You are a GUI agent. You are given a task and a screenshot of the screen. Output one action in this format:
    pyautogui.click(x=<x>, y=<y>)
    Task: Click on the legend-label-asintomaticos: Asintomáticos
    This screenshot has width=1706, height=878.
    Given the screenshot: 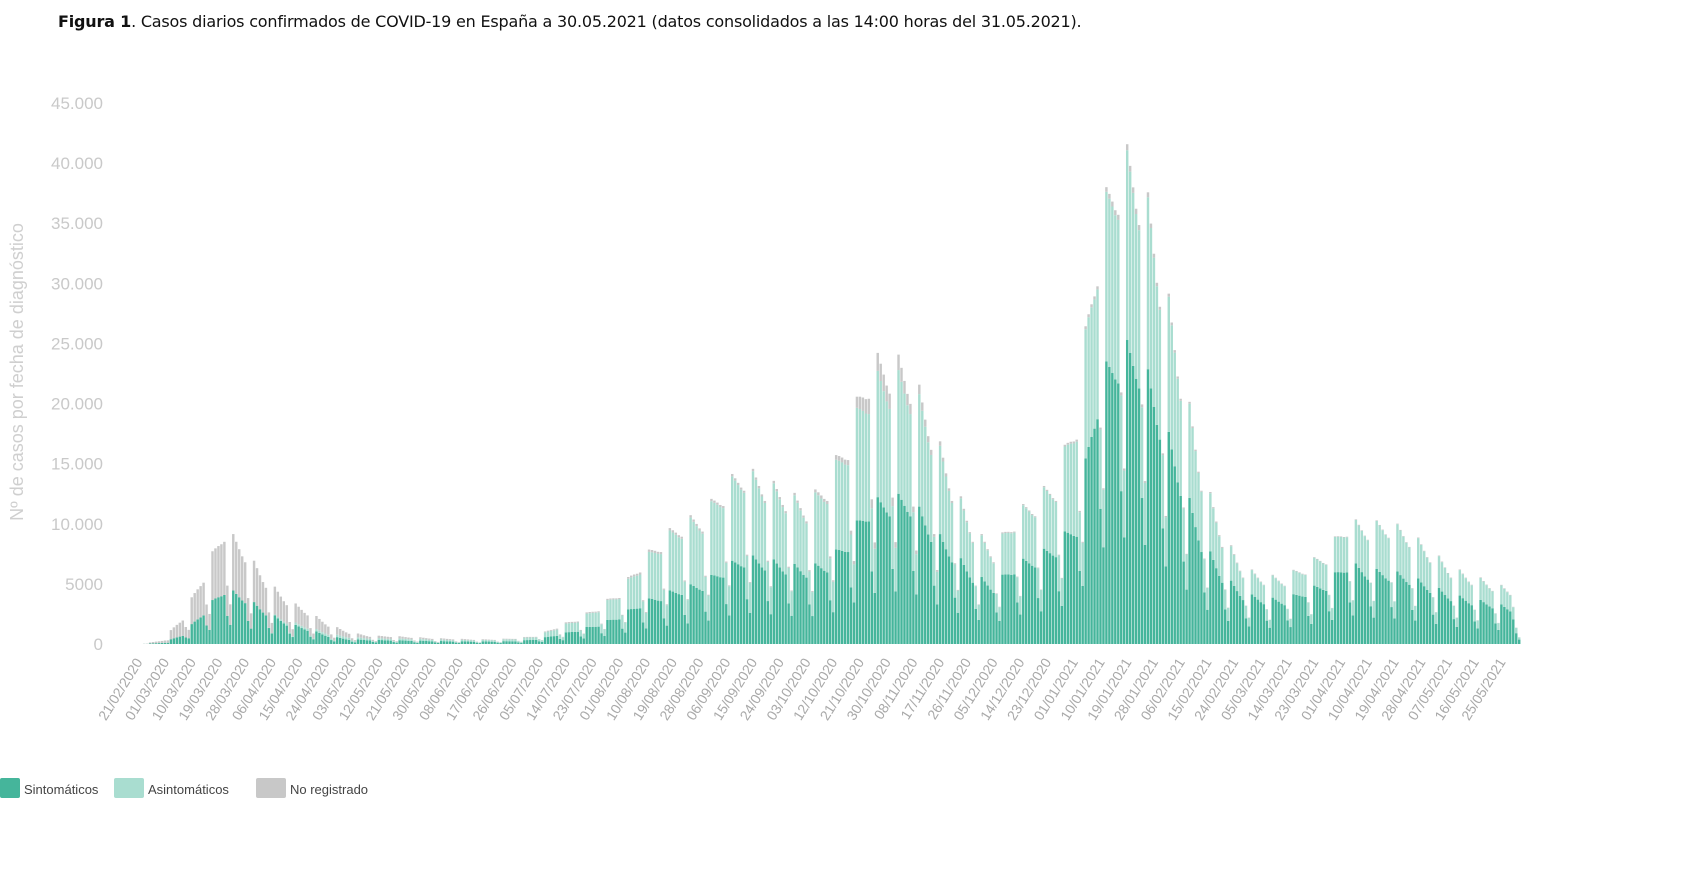 What is the action you would take?
    pyautogui.click(x=188, y=789)
    